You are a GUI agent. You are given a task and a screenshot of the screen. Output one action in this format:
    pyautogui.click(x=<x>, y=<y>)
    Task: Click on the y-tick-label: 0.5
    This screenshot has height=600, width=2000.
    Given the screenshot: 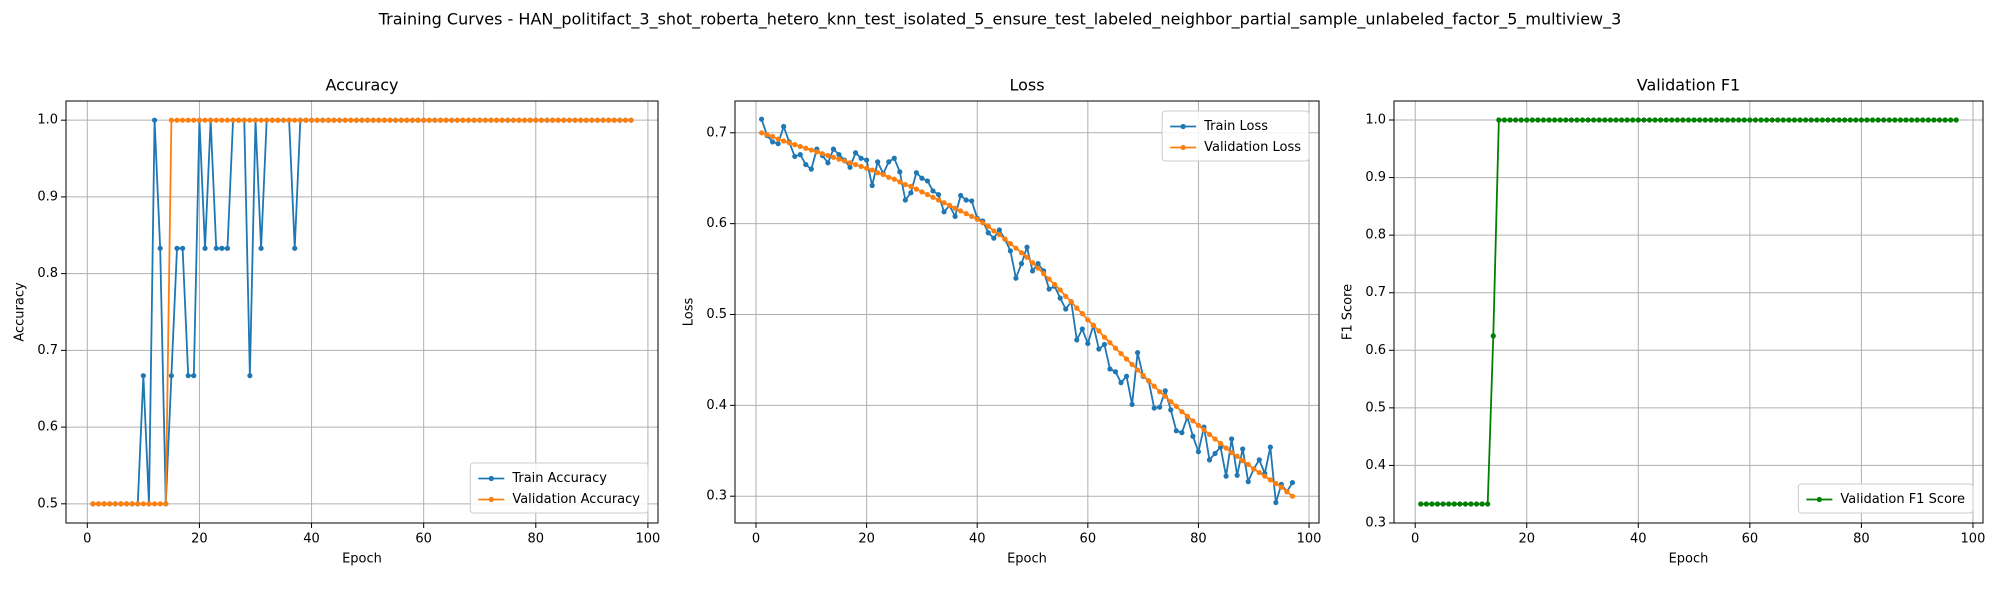 What is the action you would take?
    pyautogui.click(x=1375, y=407)
    